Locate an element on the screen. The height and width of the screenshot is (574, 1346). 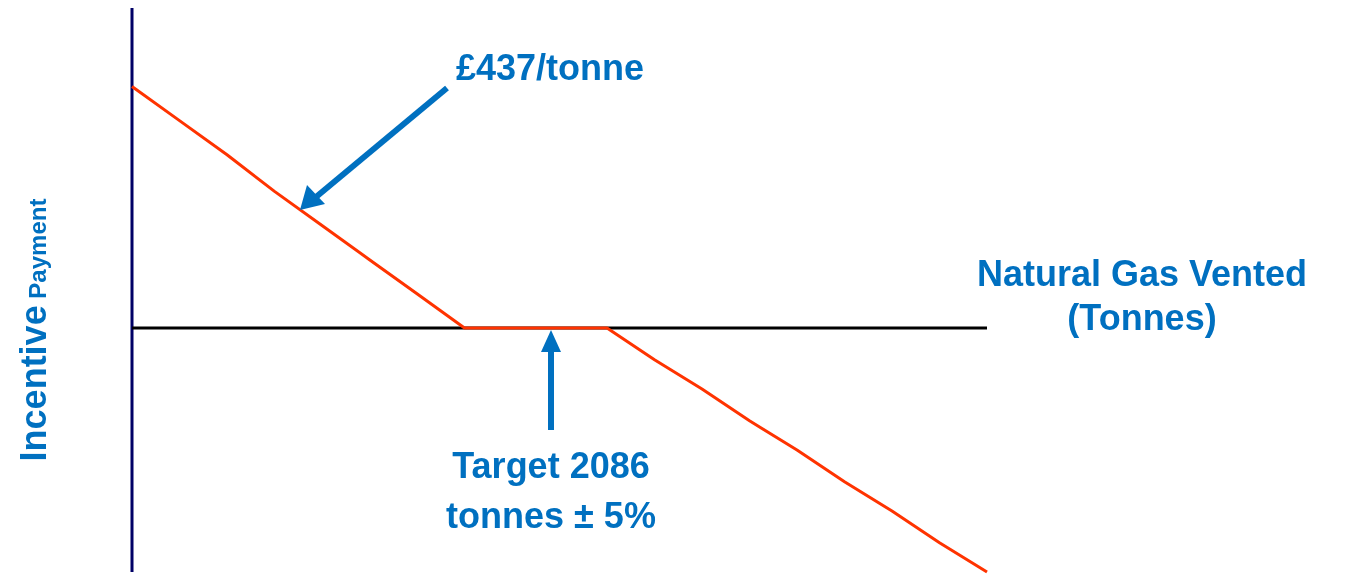
x-axis-title: Natural Gas Vented (Tonnes) is located at coordinates (1142, 295).